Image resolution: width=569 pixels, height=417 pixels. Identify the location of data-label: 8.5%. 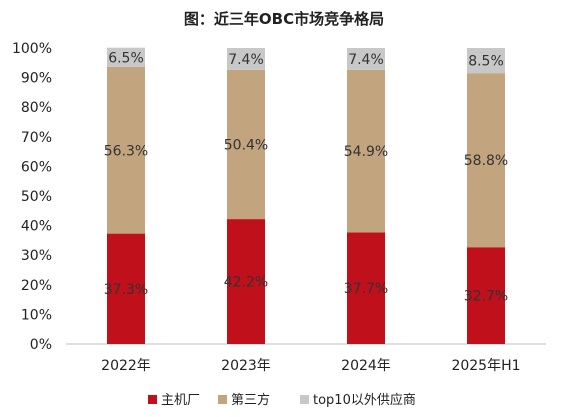
(486, 62).